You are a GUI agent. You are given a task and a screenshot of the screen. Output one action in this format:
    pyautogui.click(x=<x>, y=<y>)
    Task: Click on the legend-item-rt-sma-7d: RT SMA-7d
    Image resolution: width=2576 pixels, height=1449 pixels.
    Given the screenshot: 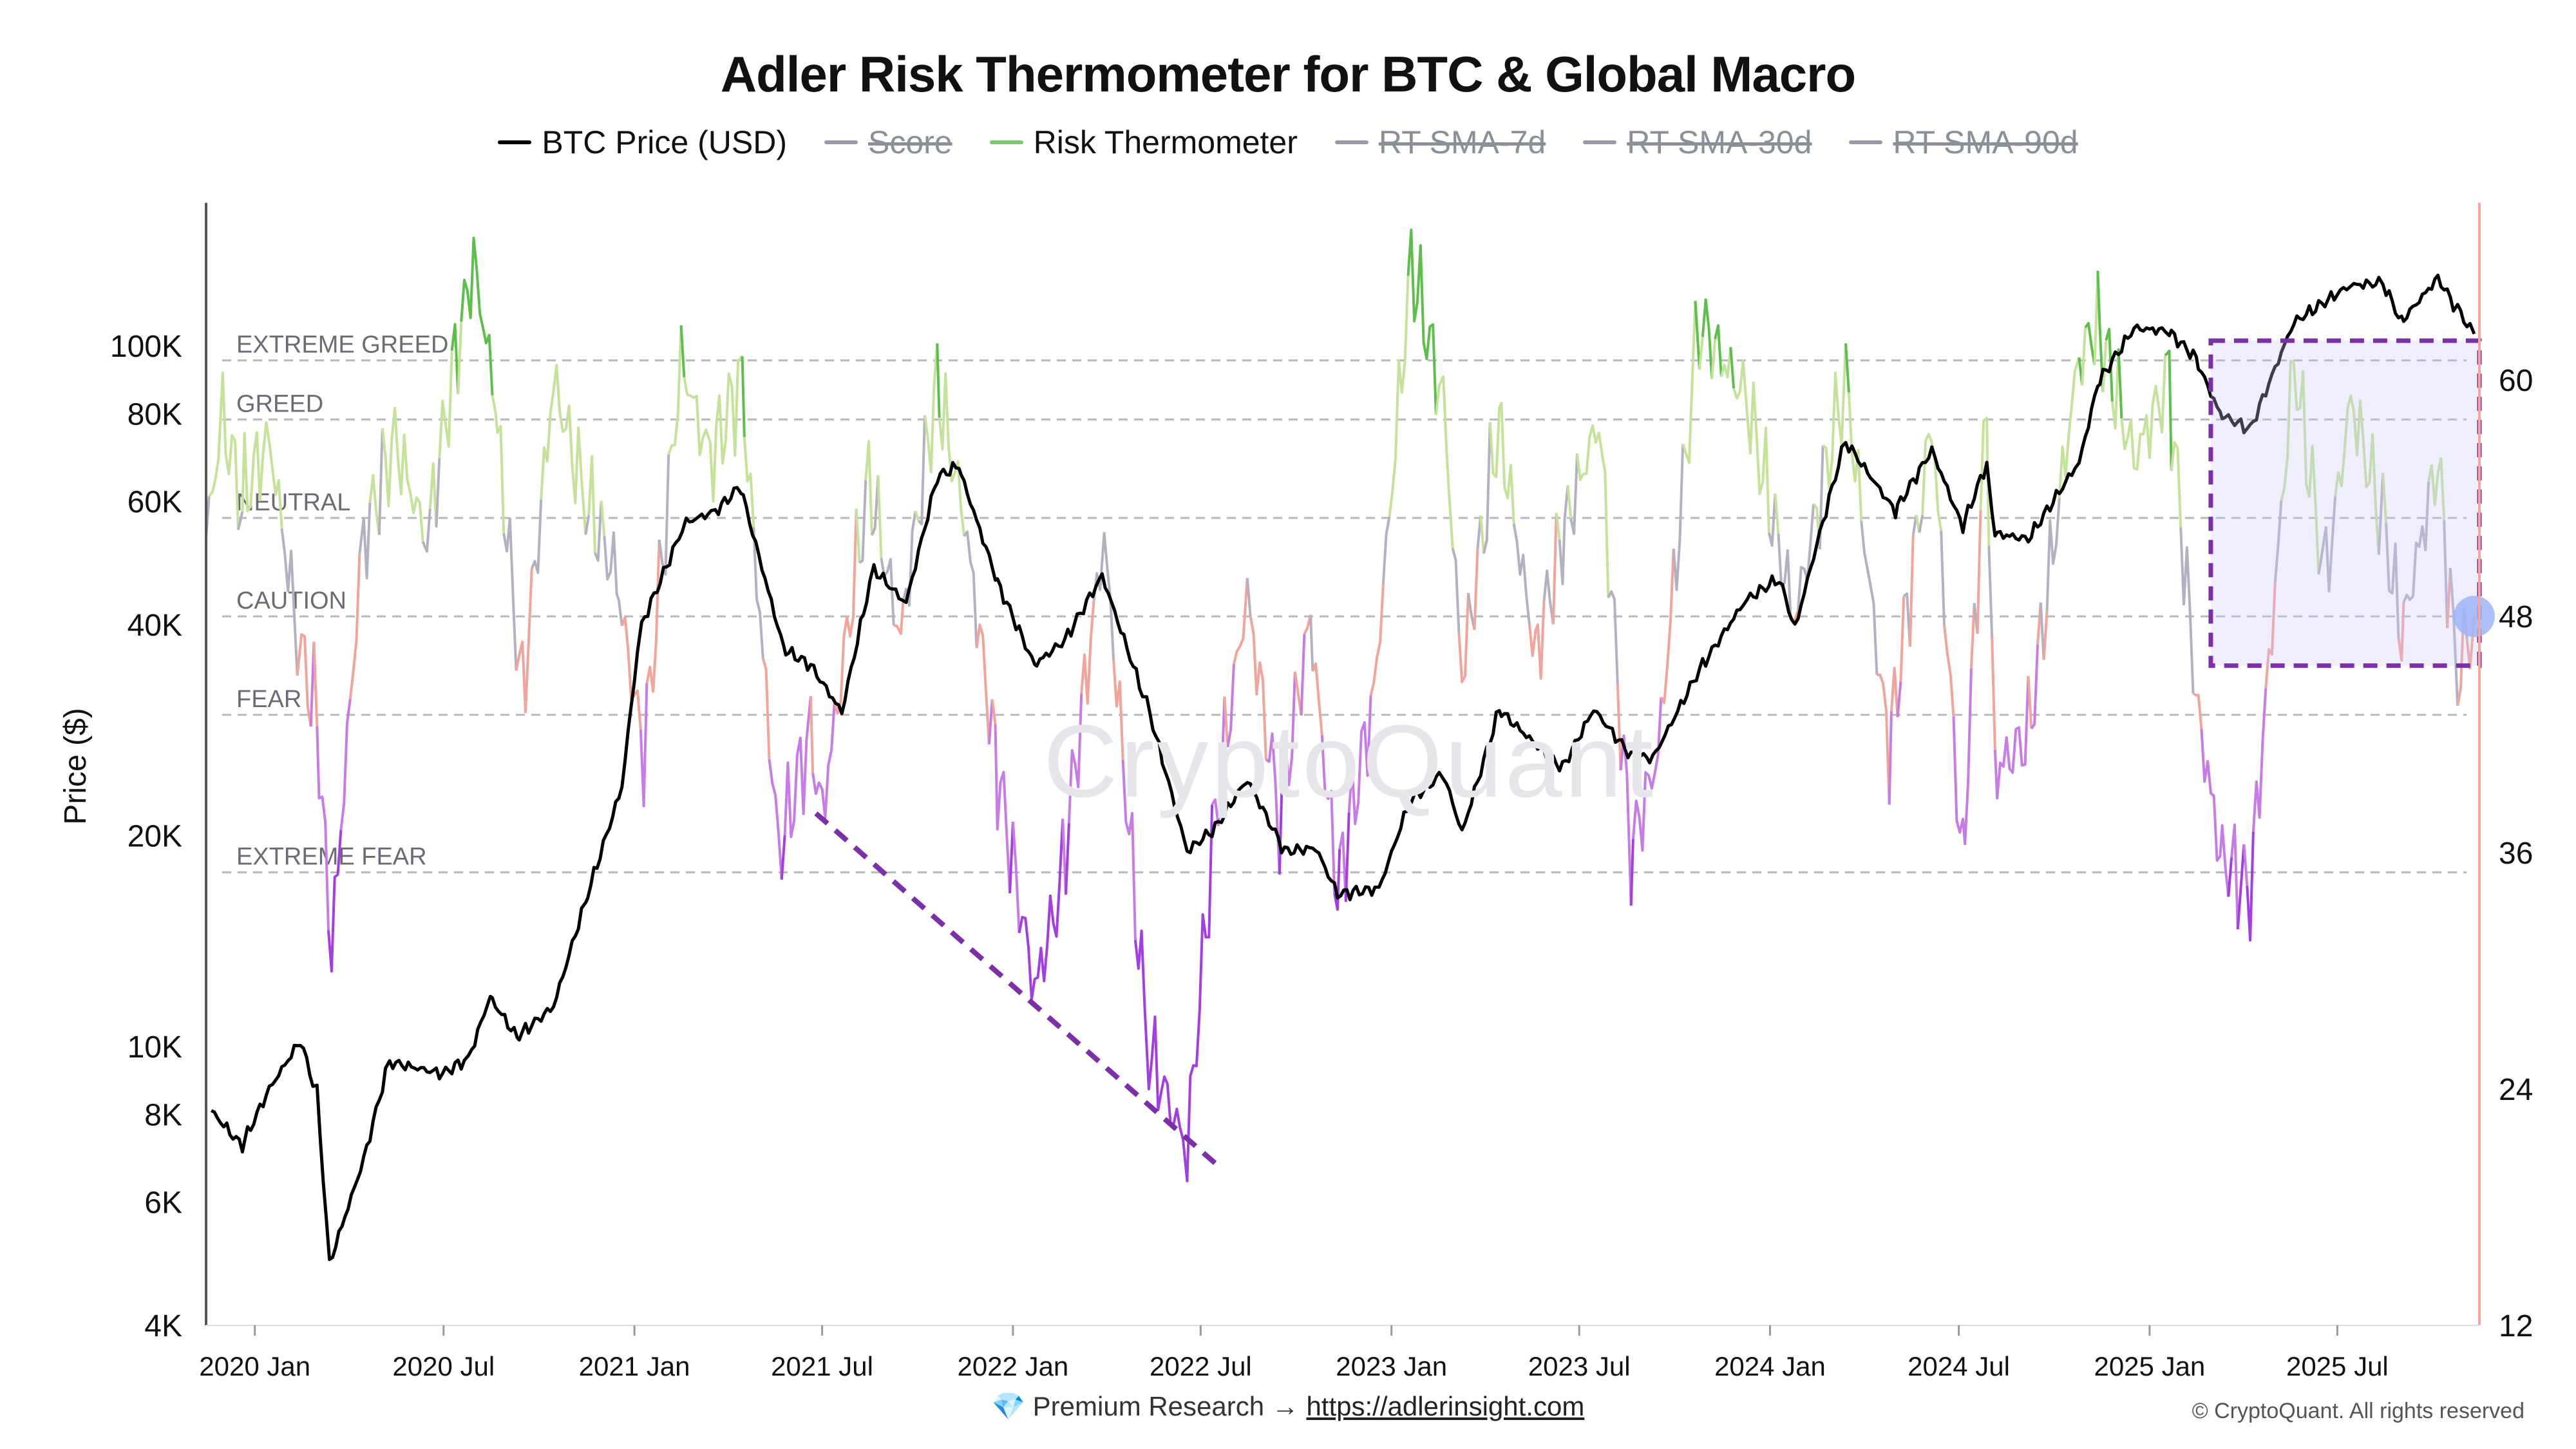 What is the action you would take?
    pyautogui.click(x=1440, y=143)
    